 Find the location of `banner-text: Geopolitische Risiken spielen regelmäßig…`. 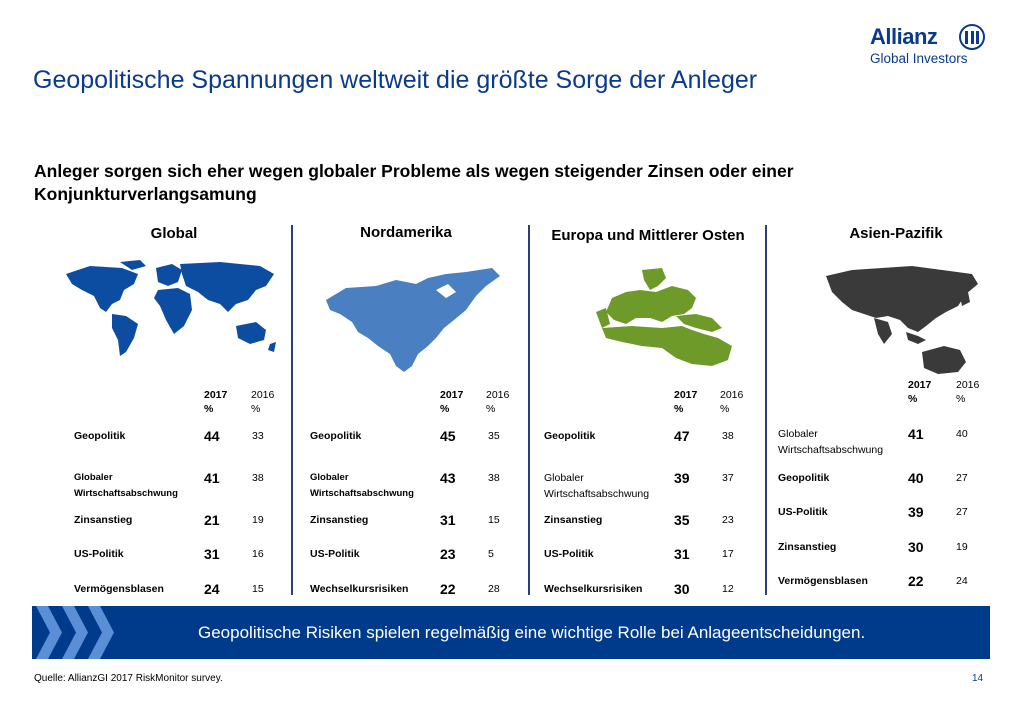

banner-text: Geopolitische Risiken spielen regelmäßig… is located at coordinates (532, 632).